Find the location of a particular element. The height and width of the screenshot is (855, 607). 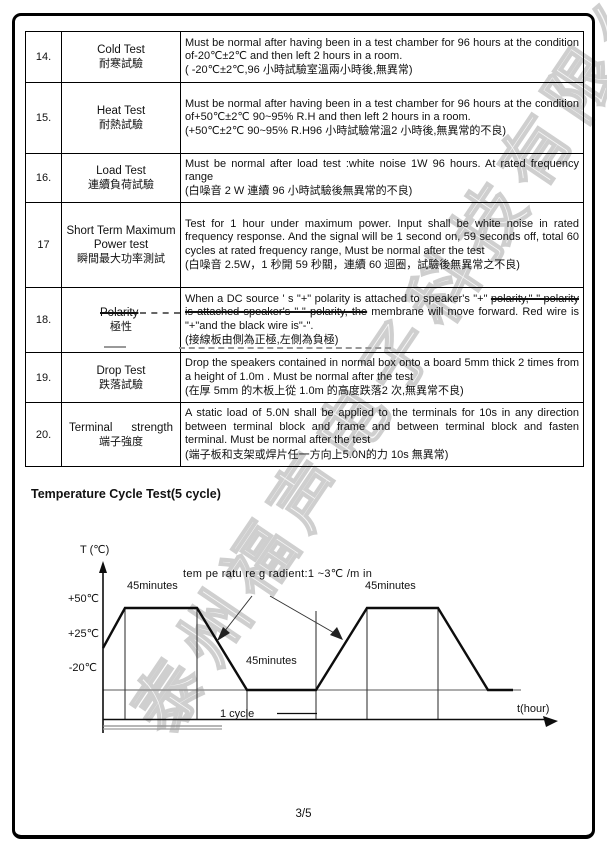

strike-dashes is located at coordinates (160, 313).